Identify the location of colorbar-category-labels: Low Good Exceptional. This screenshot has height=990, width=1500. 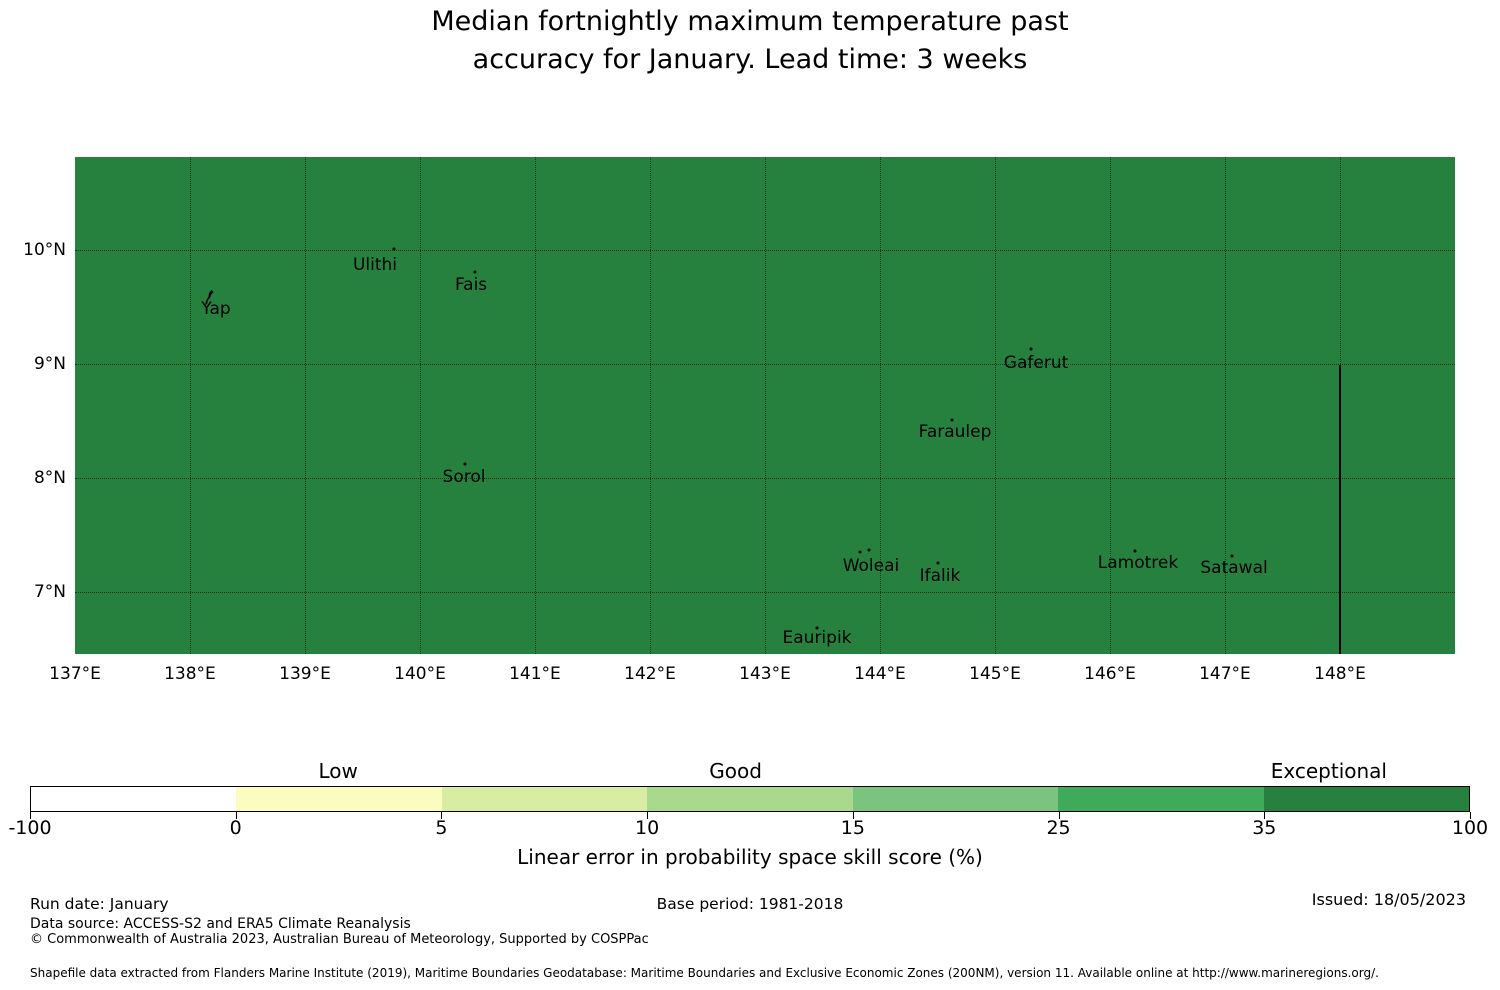
(750, 772).